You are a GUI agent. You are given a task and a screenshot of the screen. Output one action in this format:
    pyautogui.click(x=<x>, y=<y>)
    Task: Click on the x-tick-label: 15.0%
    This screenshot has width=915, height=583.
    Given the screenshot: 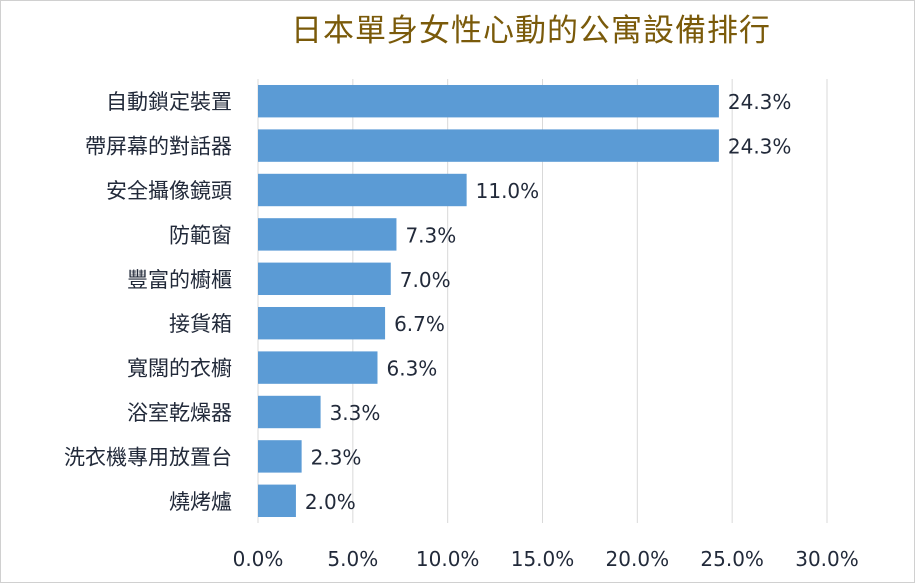 What is the action you would take?
    pyautogui.click(x=543, y=559)
    